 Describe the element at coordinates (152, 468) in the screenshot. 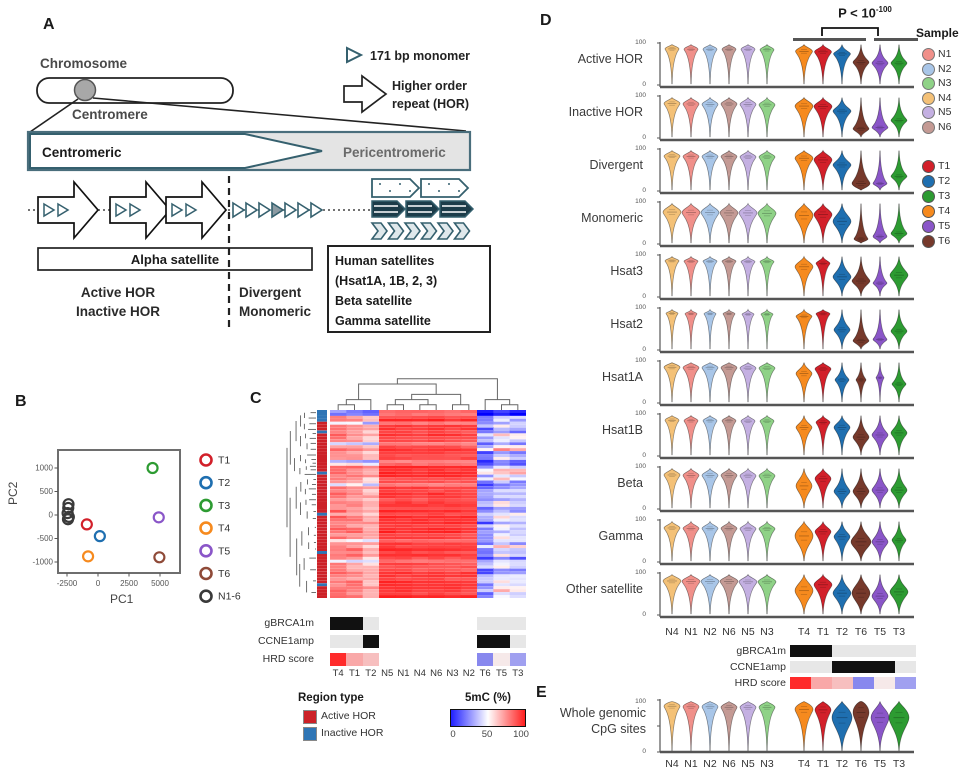

I see `pca-point-T3` at that location.